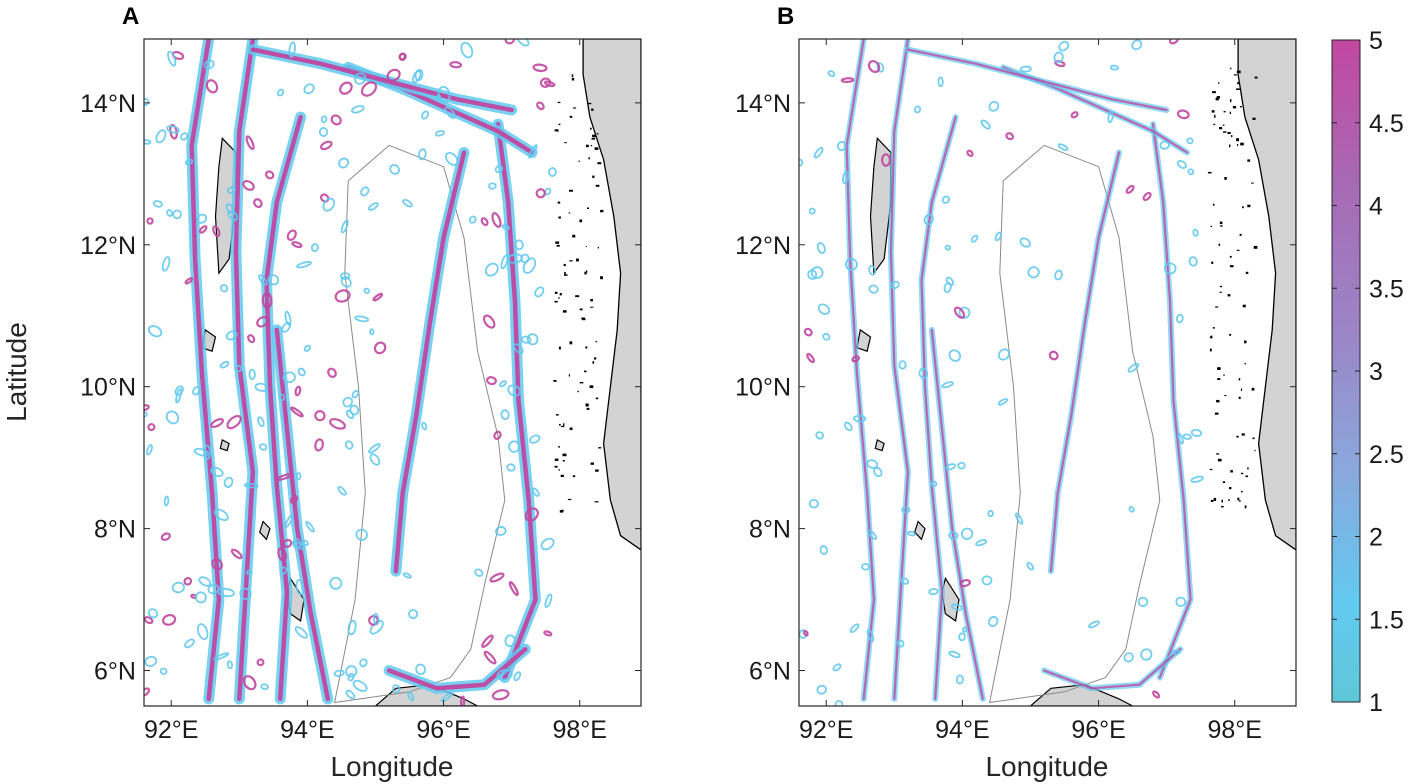 This screenshot has width=1417, height=784. I want to click on lat-tick-label: 6°N, so click(770, 672).